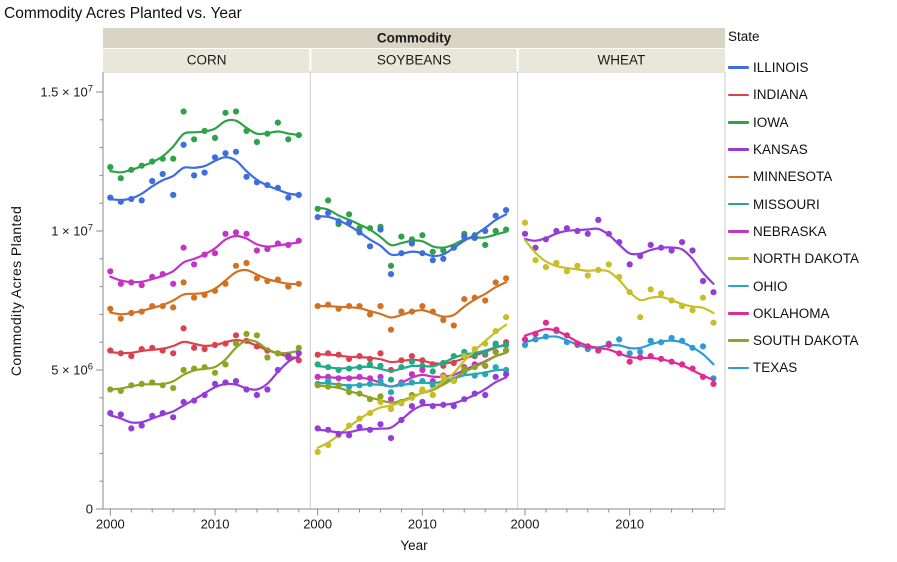 This screenshot has height=562, width=897. What do you see at coordinates (793, 285) in the screenshot?
I see `legend-item-ohio: OHIO` at bounding box center [793, 285].